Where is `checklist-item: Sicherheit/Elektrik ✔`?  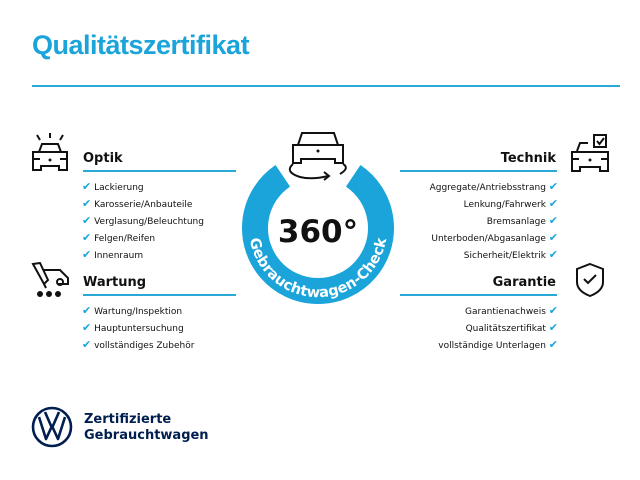
checklist-item: Sicherheit/Elektrik ✔ is located at coordinates (494, 255).